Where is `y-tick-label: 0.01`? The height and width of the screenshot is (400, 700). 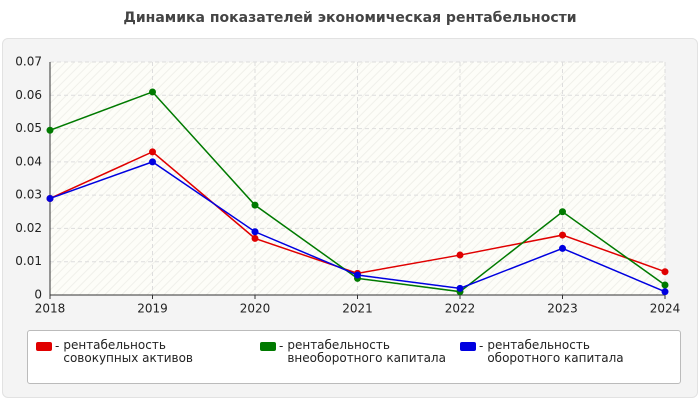 y-tick-label: 0.01 is located at coordinates (28, 261).